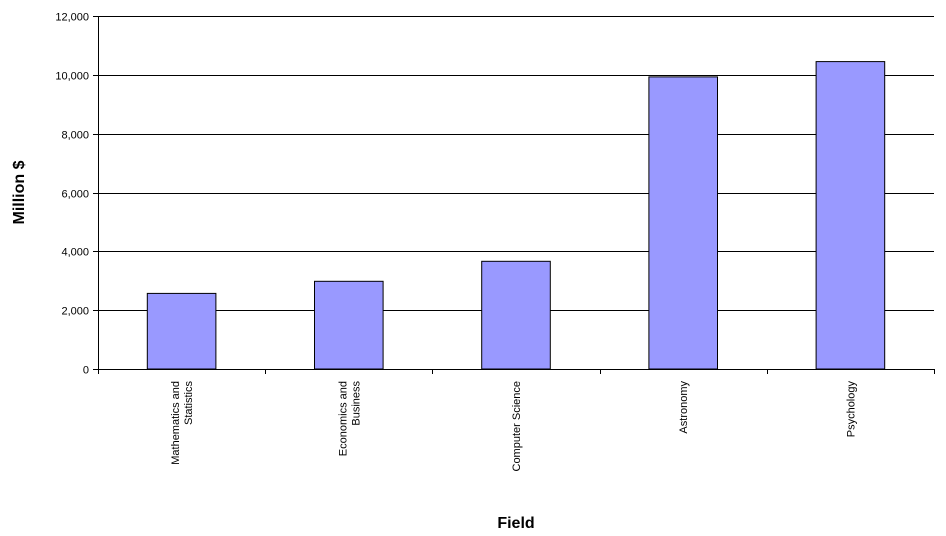  I want to click on x-tick-label: Astronomy, so click(684, 407).